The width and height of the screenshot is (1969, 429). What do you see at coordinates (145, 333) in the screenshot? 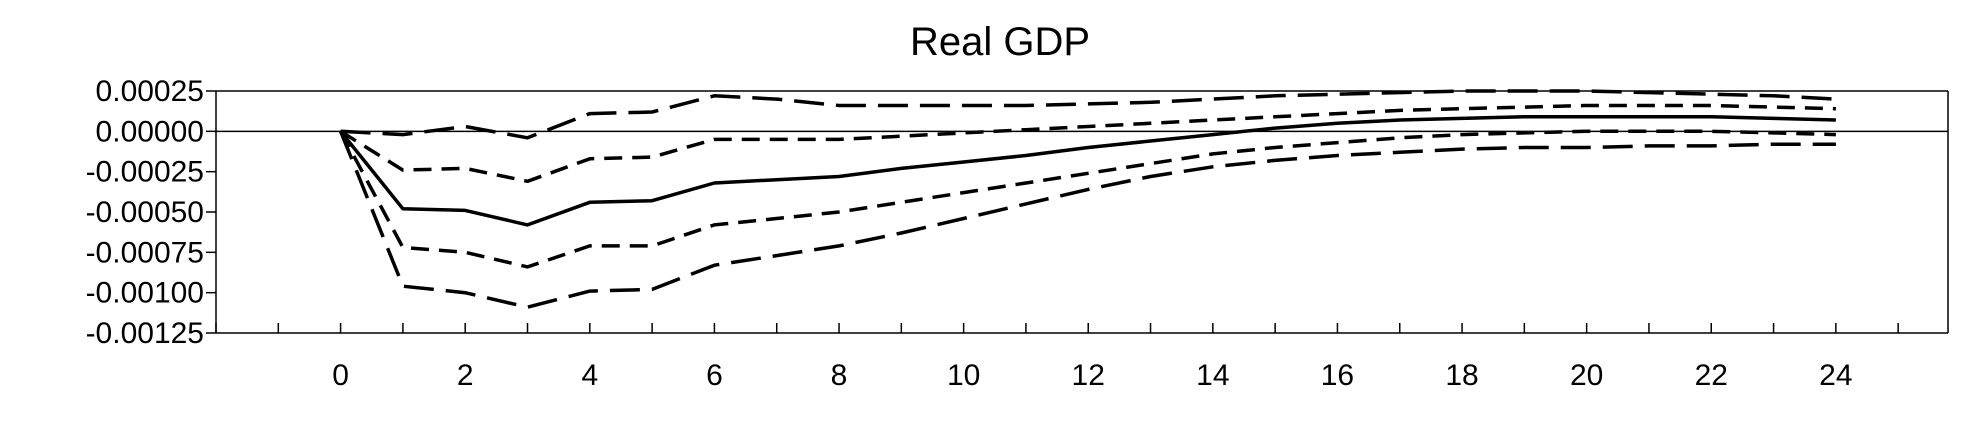
I see `y-tick-label: -0.00125` at bounding box center [145, 333].